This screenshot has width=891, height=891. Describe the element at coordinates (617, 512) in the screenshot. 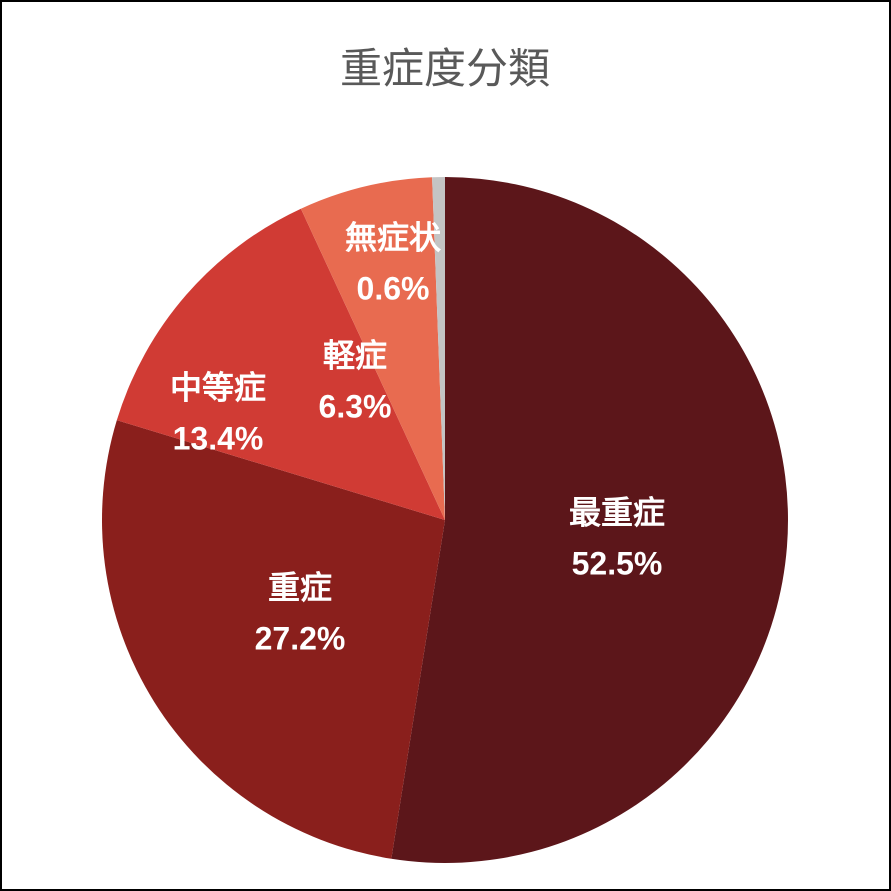

I see `slice-category-label: 最重症` at that location.